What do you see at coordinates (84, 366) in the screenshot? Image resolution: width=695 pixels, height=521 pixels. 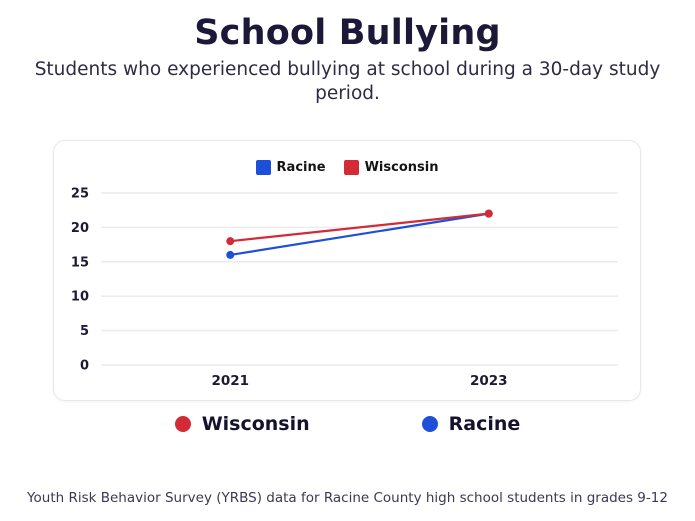 I see `y-tick-label: 0` at bounding box center [84, 366].